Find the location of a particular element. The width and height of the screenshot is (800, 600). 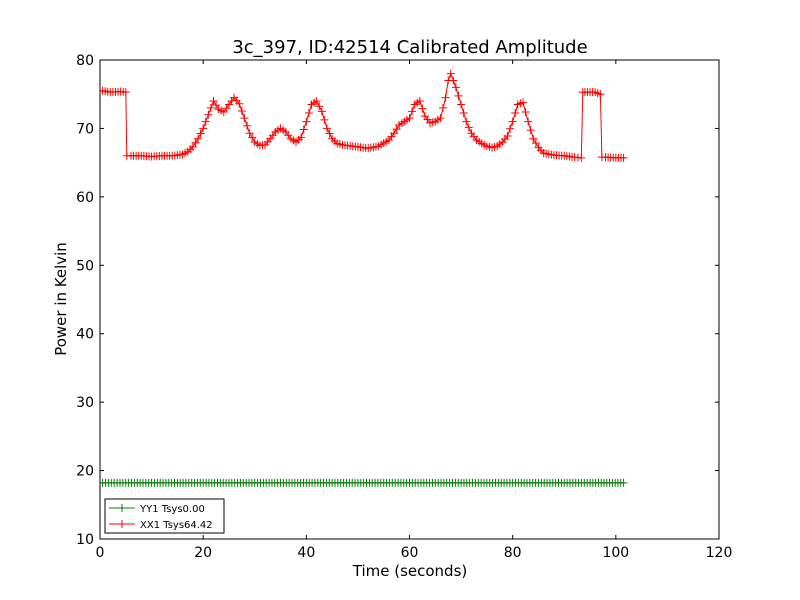

x-tick-label: 0 is located at coordinates (100, 553).